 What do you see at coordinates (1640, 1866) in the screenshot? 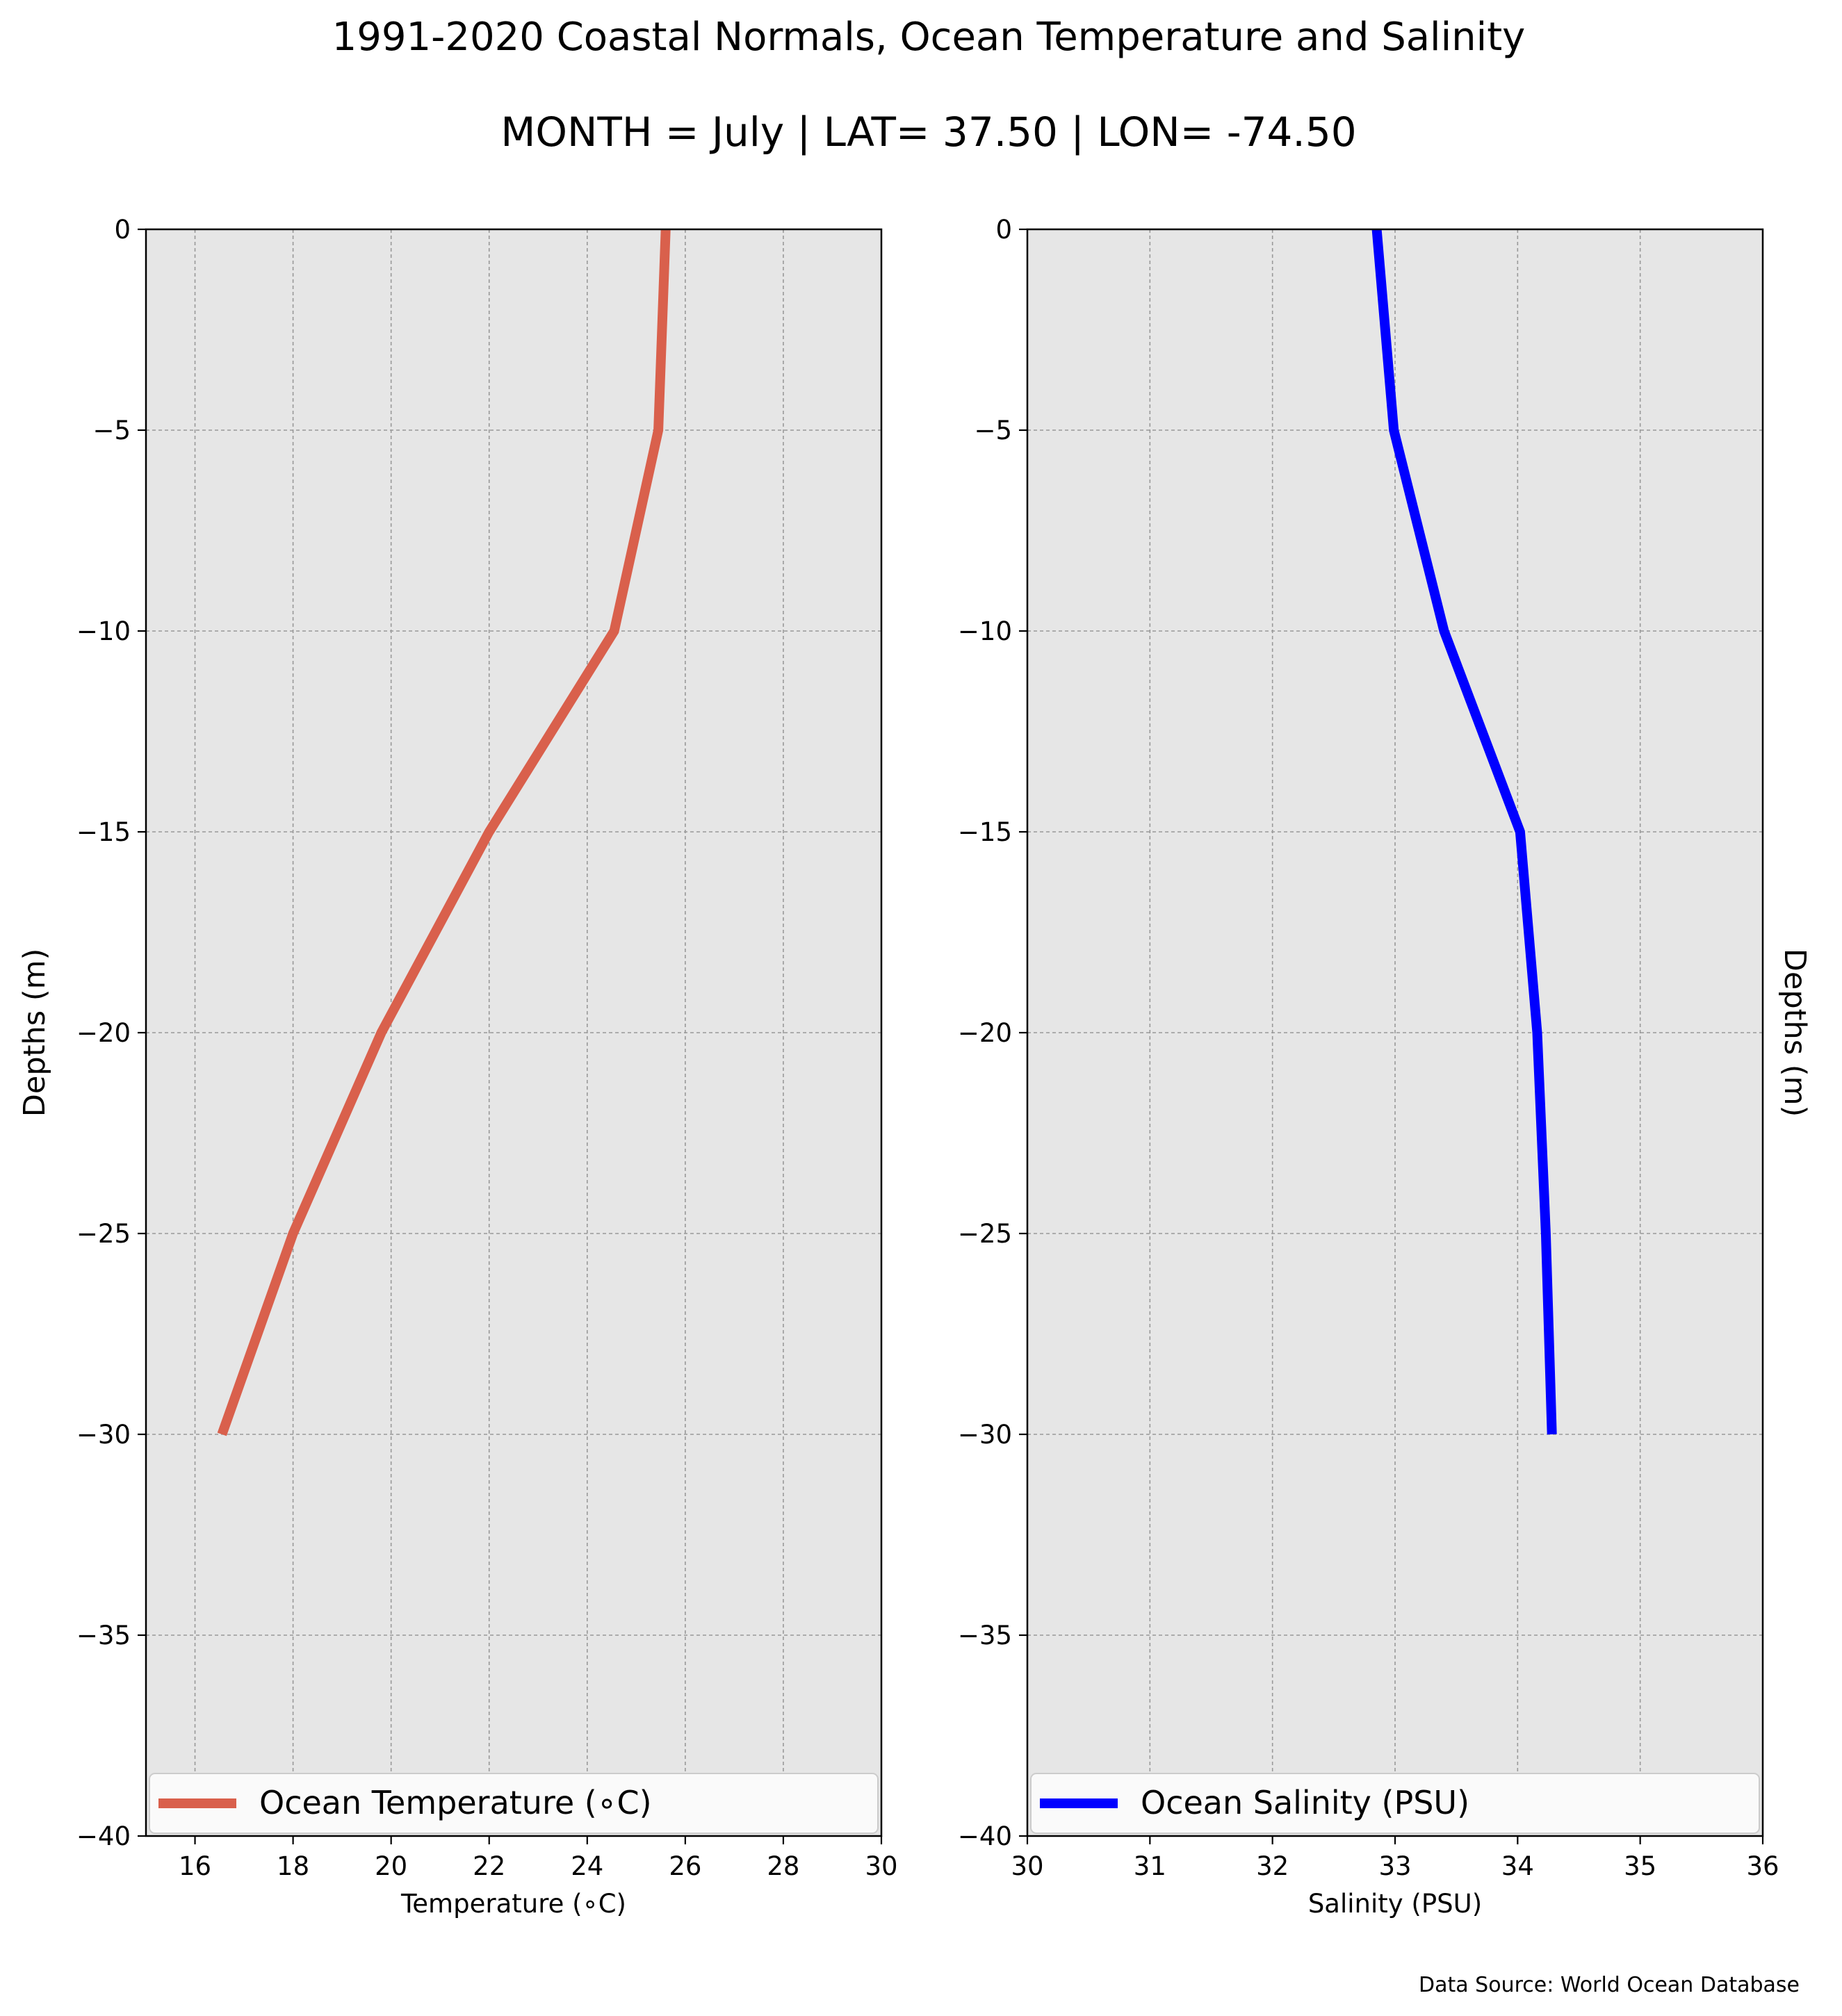
I see `x-tick-label: 35` at bounding box center [1640, 1866].